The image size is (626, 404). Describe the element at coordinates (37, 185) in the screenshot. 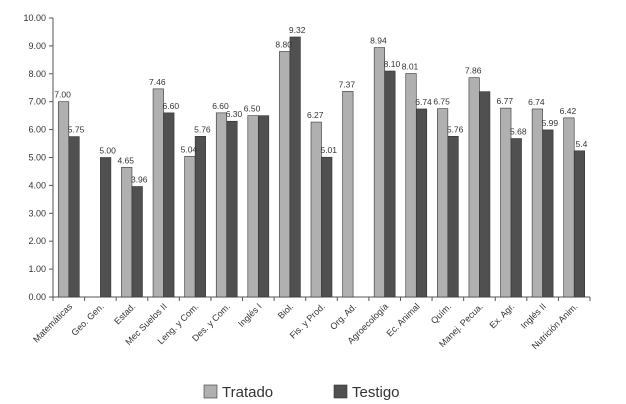

I see `y-tick-label: 4.00` at that location.